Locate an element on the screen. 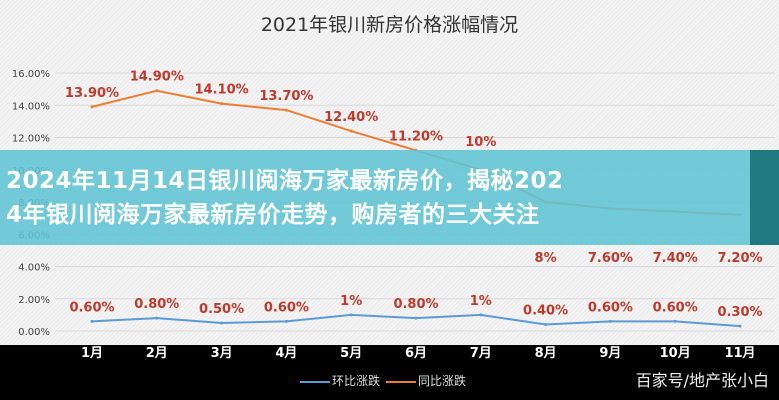 Image resolution: width=779 pixels, height=400 pixels. y-tick-label: 14.00% is located at coordinates (31, 106).